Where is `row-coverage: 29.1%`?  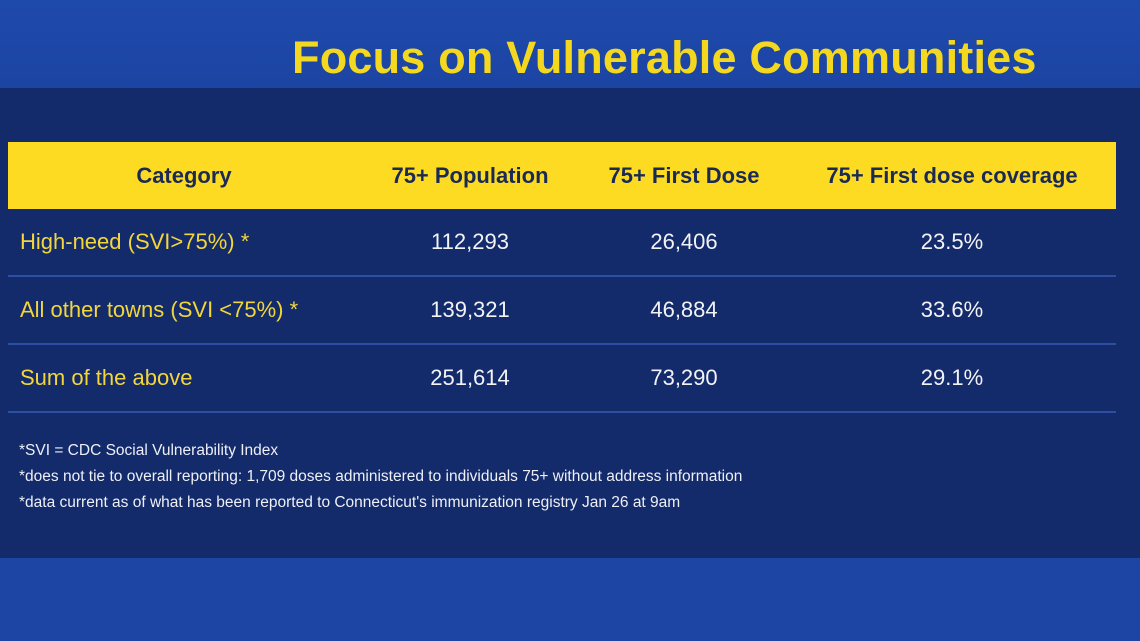
row-coverage: 29.1% is located at coordinates (952, 378).